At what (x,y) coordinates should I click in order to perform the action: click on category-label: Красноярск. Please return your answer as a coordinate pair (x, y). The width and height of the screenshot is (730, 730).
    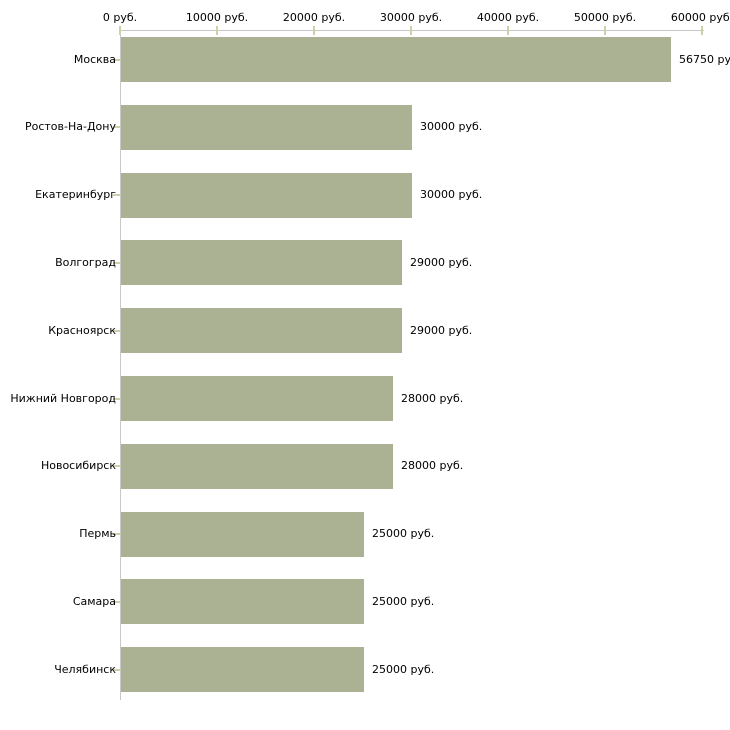
    Looking at the image, I should click on (82, 330).